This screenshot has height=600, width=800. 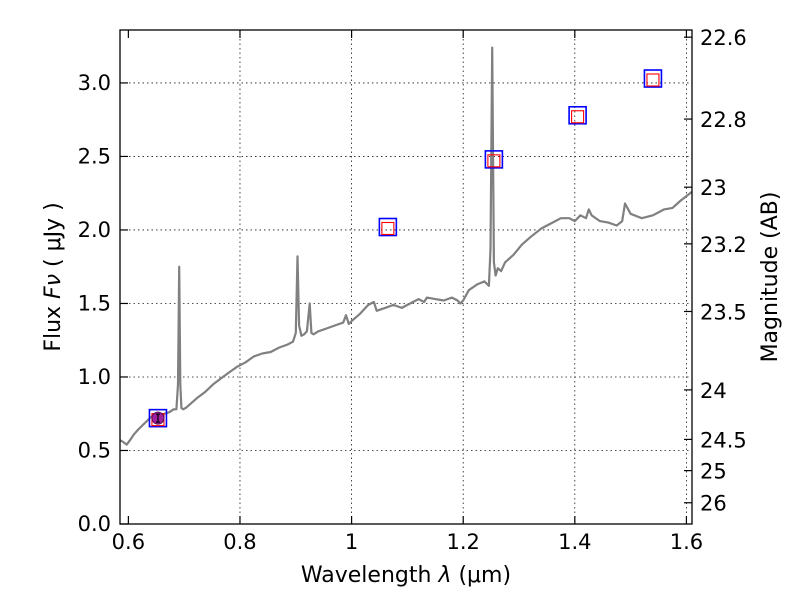 I want to click on y-tick-label: 1.5, so click(x=94, y=303).